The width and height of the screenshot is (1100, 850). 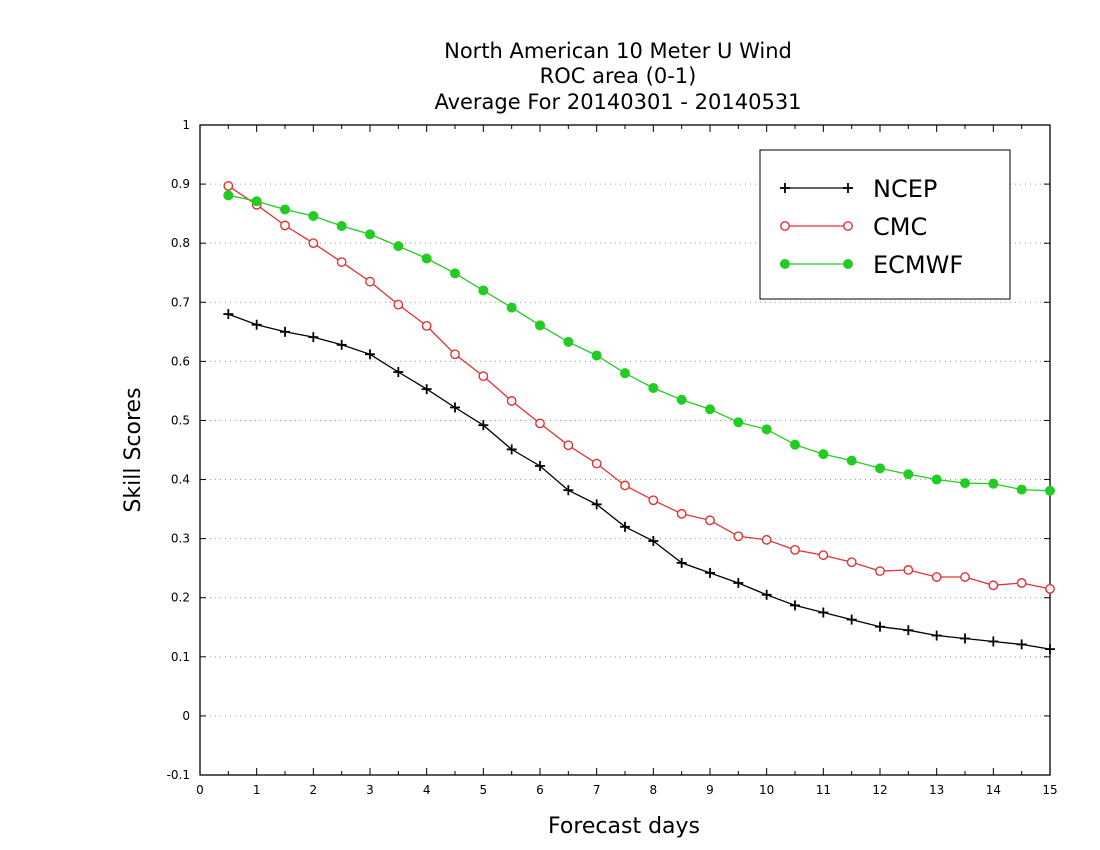 I want to click on y-tick-label: 0.5, so click(x=180, y=420).